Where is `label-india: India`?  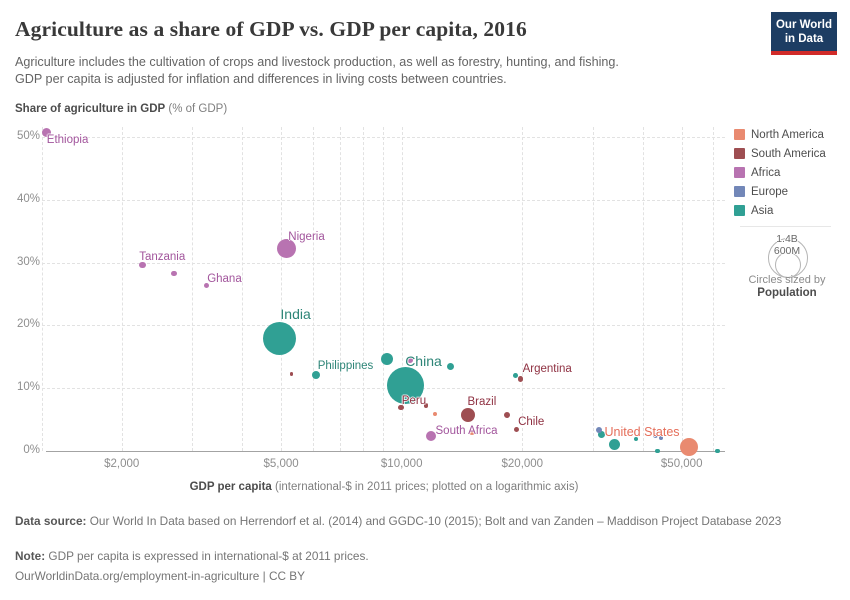 label-india: India is located at coordinates (295, 313).